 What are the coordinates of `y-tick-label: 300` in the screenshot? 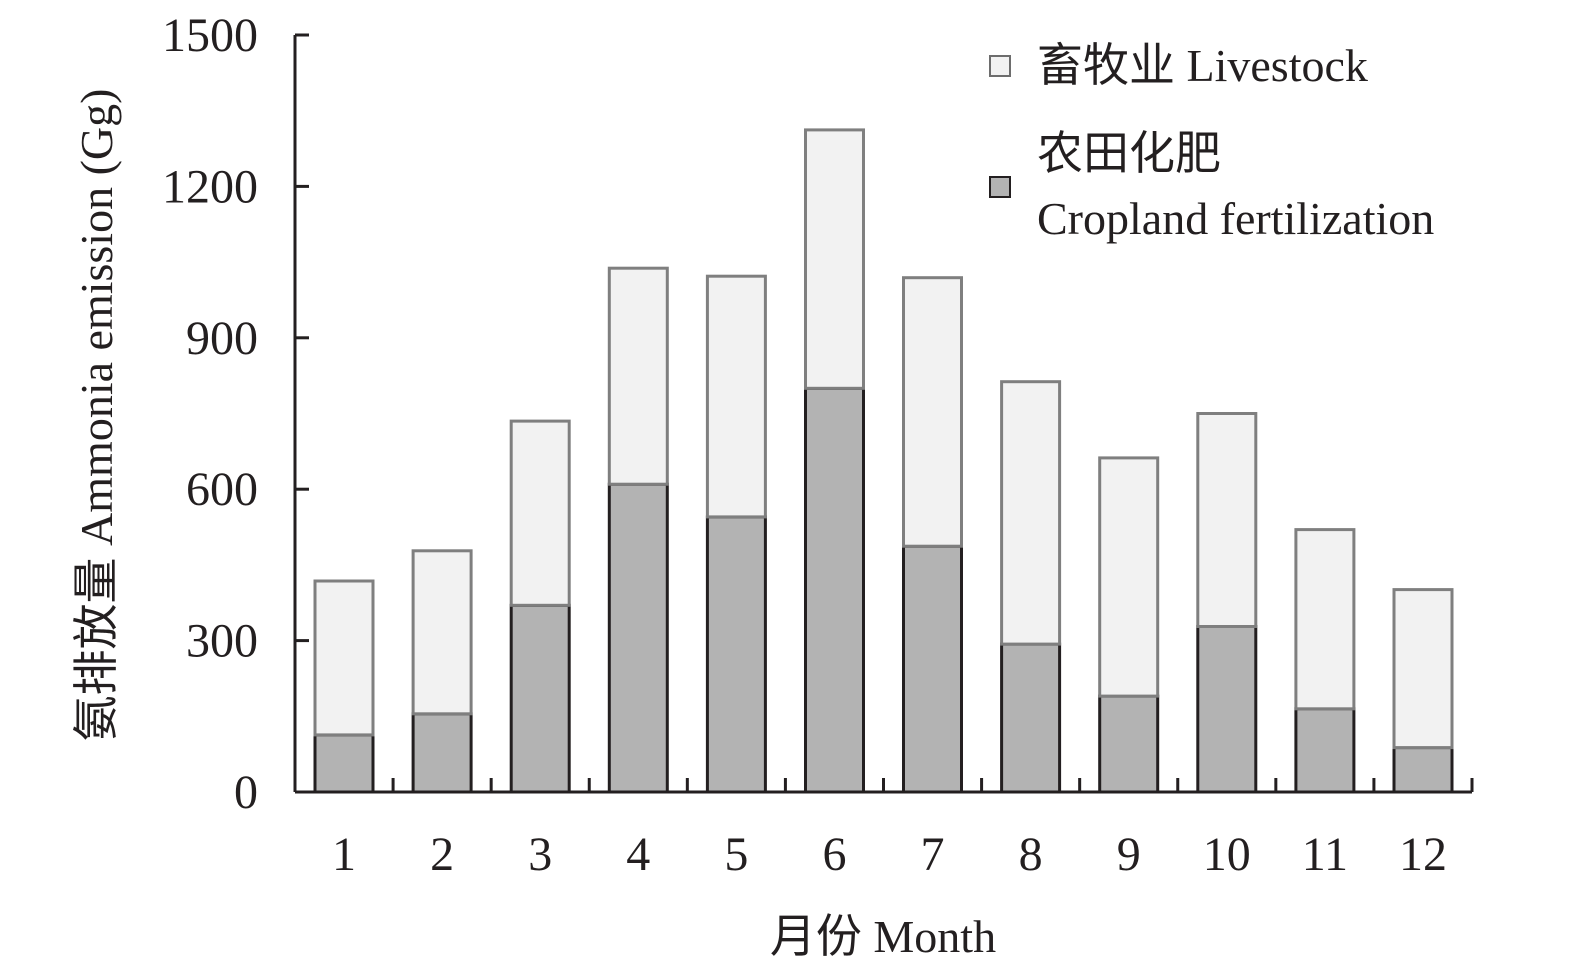 It's located at (222, 641).